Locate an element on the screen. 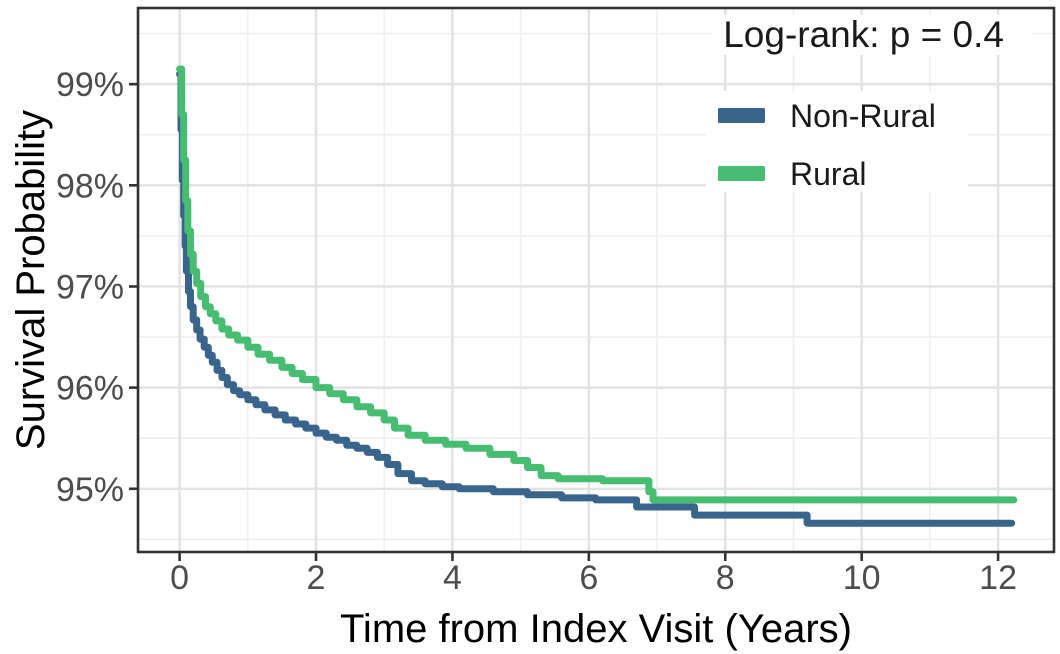  y-axis-title: Survival Probability is located at coordinates (31, 280).